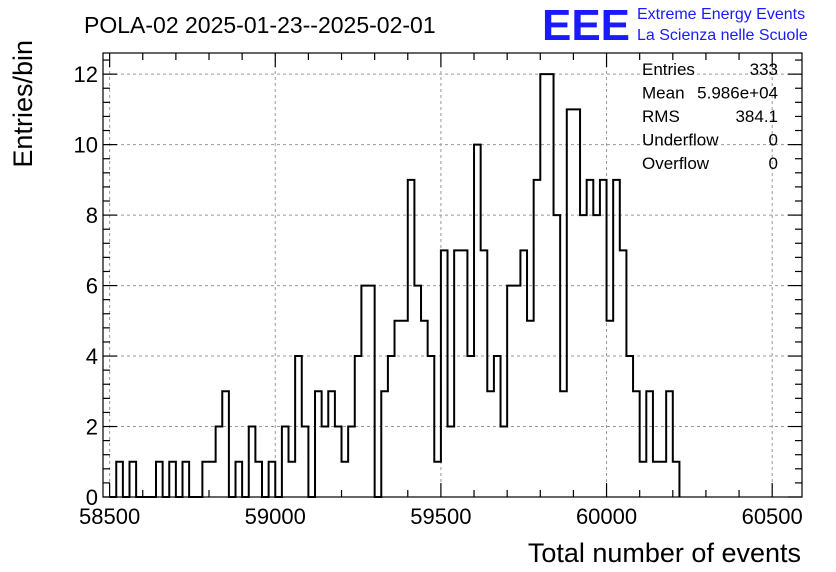  Describe the element at coordinates (440, 516) in the screenshot. I see `x-tick-label: 59500` at that location.